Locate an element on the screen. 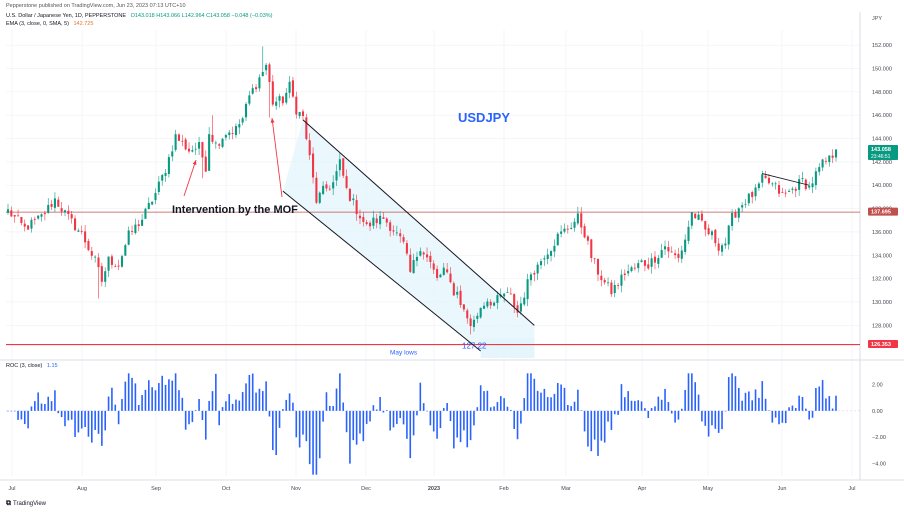  price-tick-label: 144.000 is located at coordinates (882, 140).